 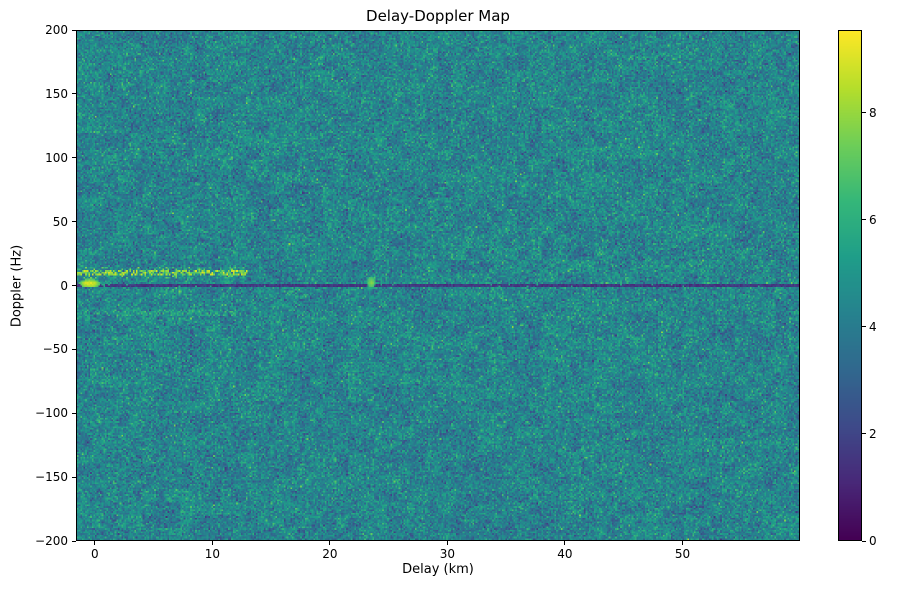 What do you see at coordinates (873, 219) in the screenshot?
I see `colorbar-tick-label: 6` at bounding box center [873, 219].